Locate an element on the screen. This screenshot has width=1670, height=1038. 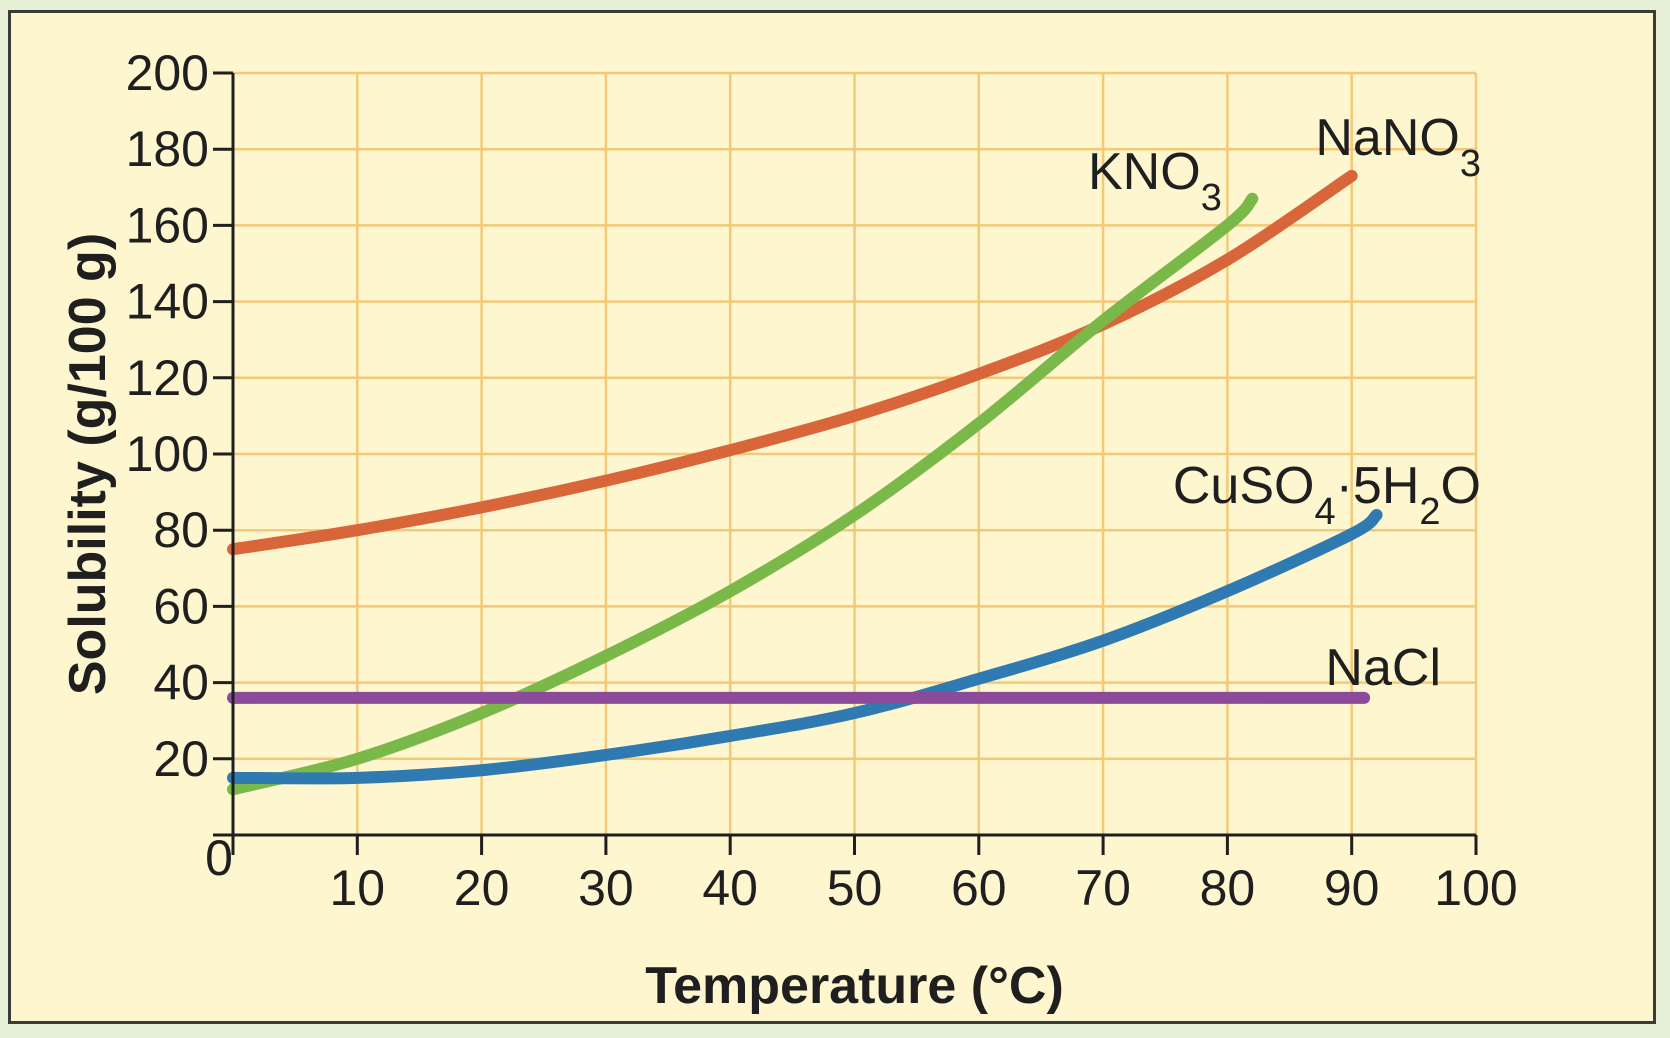
y-tick-label: 20 is located at coordinates (181, 759).